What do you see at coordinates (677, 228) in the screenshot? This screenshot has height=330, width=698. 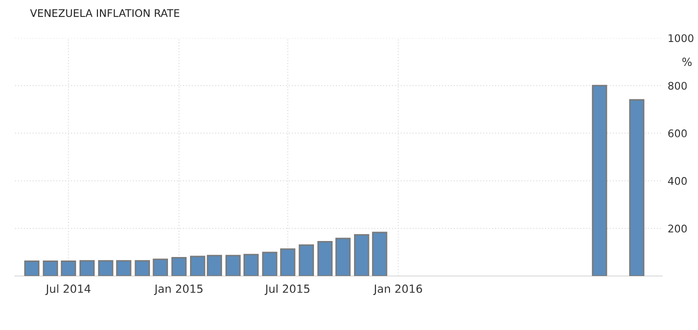 I see `y-tick-label: 200` at bounding box center [677, 228].